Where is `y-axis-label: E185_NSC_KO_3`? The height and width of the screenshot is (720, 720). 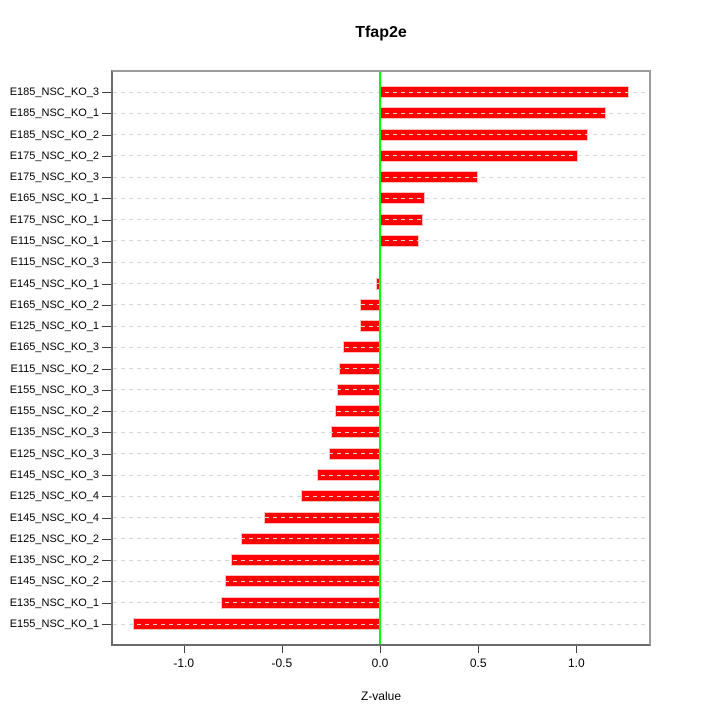 y-axis-label: E185_NSC_KO_3 is located at coordinates (54, 92).